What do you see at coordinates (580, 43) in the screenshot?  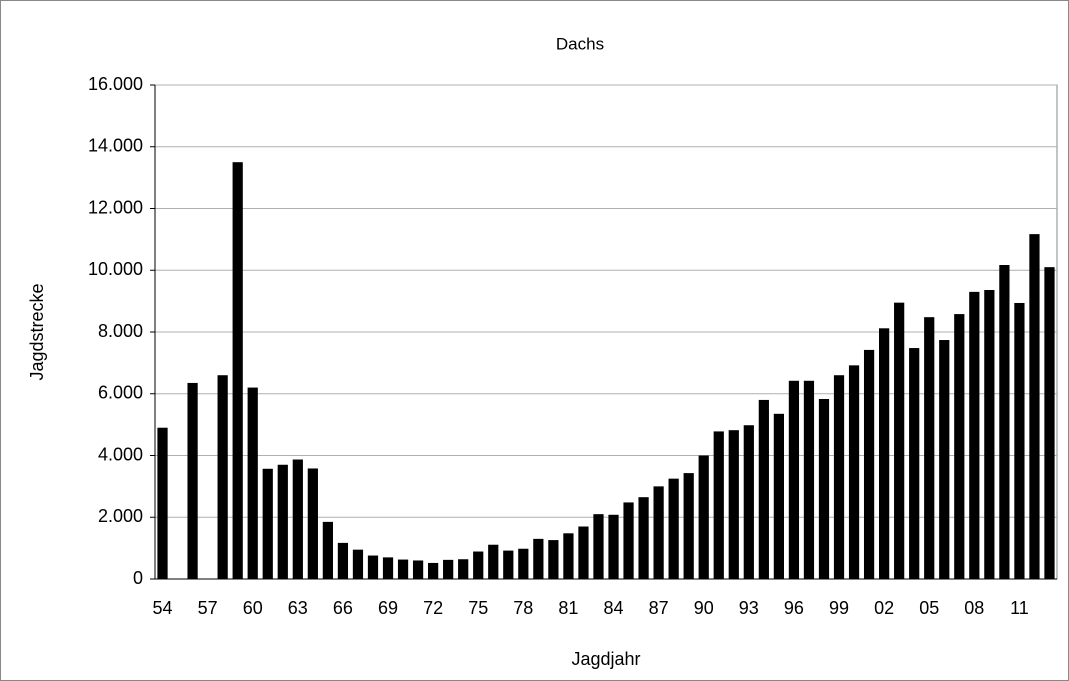 I see `chart-title: Dachs` at bounding box center [580, 43].